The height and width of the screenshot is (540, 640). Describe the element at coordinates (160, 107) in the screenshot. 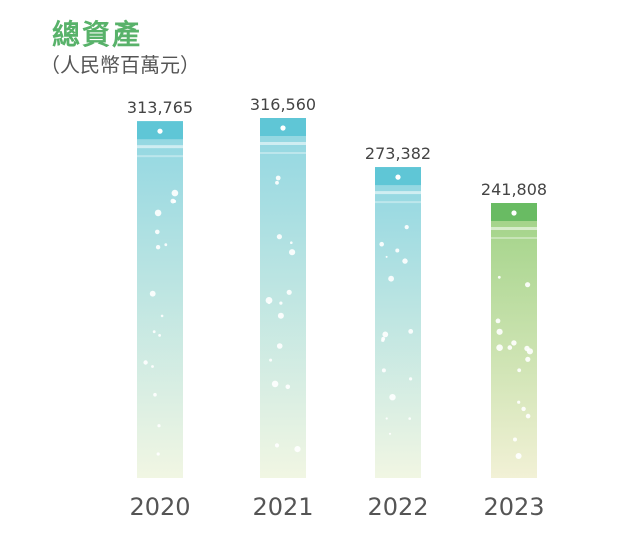

I see `value-label-2020: 313,765` at that location.